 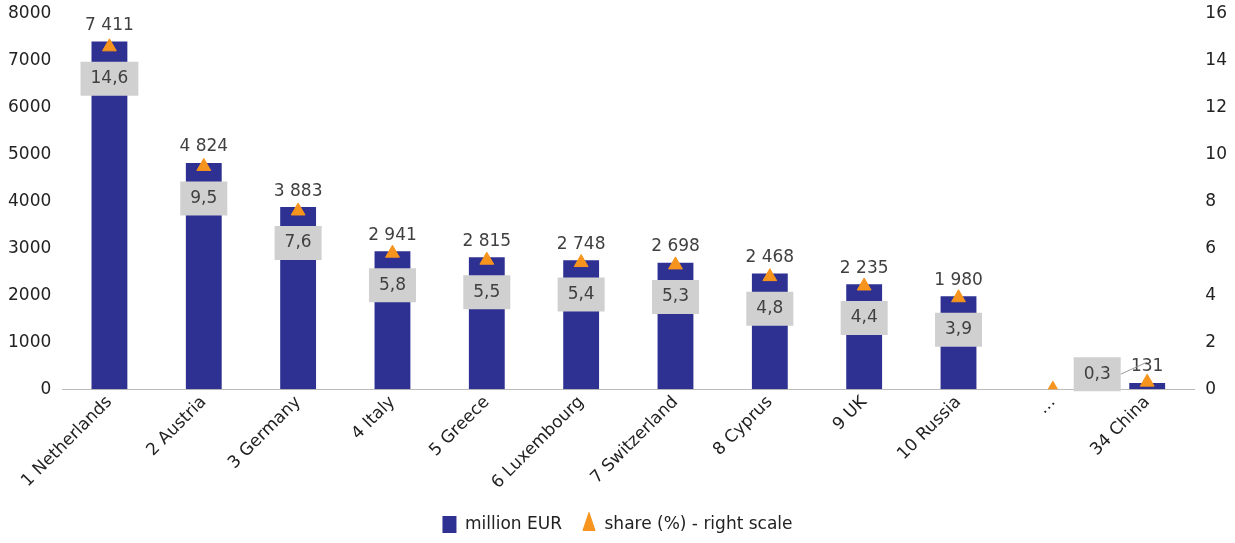 I want to click on y2-tick-label: 8, so click(x=1211, y=200).